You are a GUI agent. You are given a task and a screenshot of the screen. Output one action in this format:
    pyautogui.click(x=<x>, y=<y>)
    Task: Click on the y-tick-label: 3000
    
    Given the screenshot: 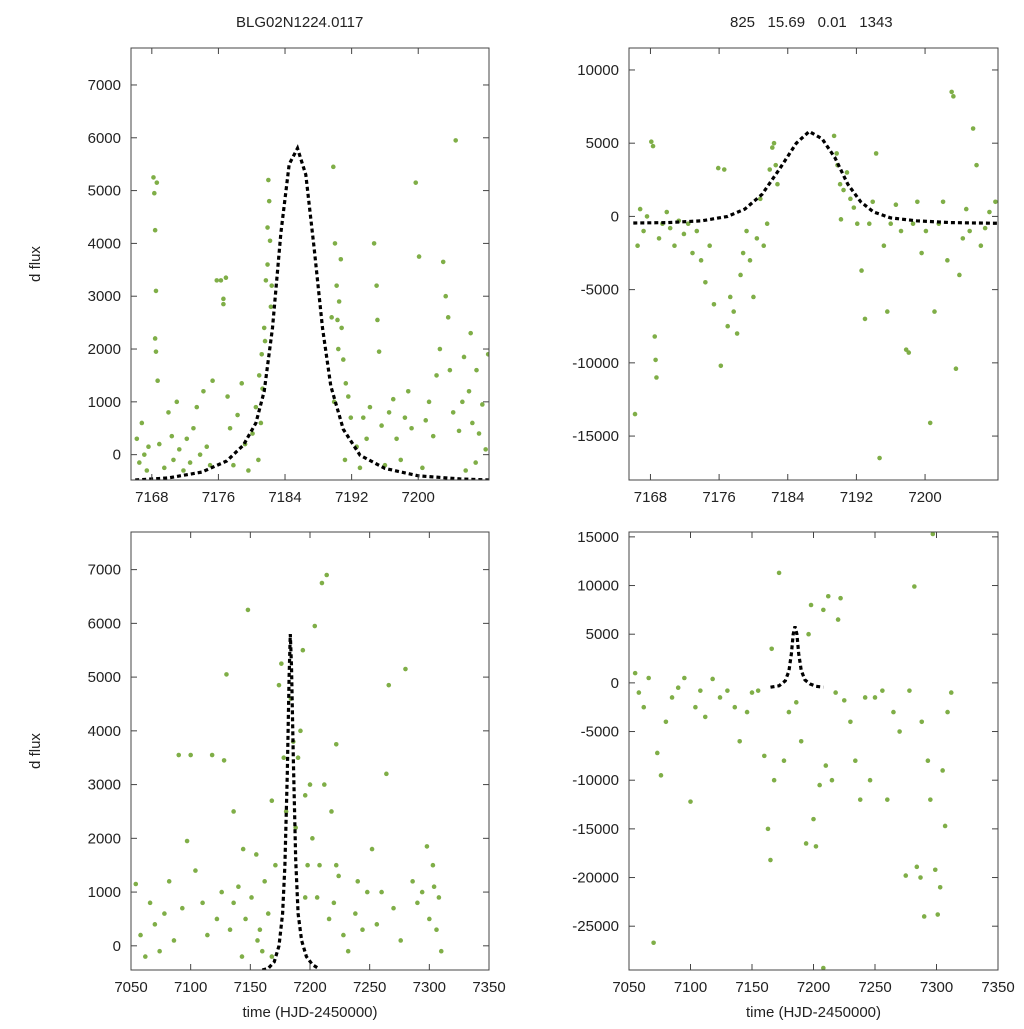 What is the action you would take?
    pyautogui.click(x=104, y=785)
    